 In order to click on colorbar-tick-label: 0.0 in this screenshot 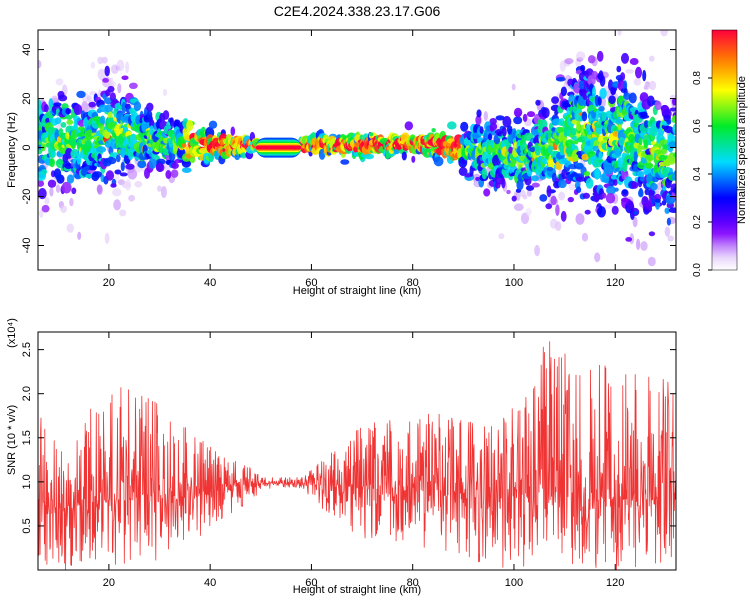, I will do `click(697, 270)`.